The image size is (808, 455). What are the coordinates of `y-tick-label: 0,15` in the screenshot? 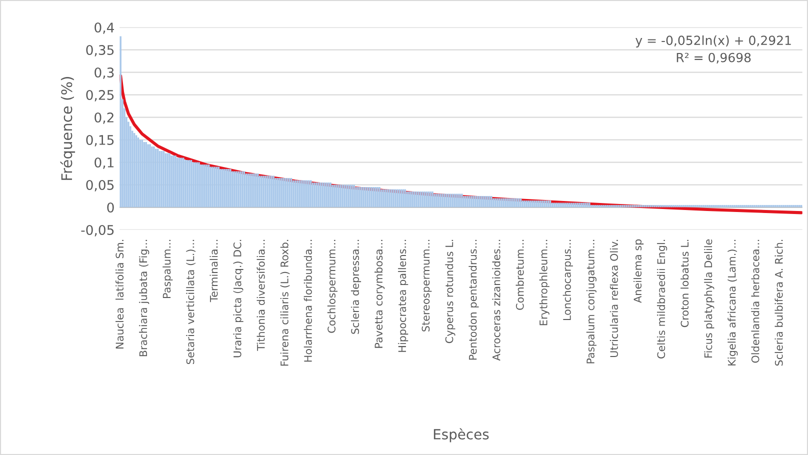 It's located at (100, 140).